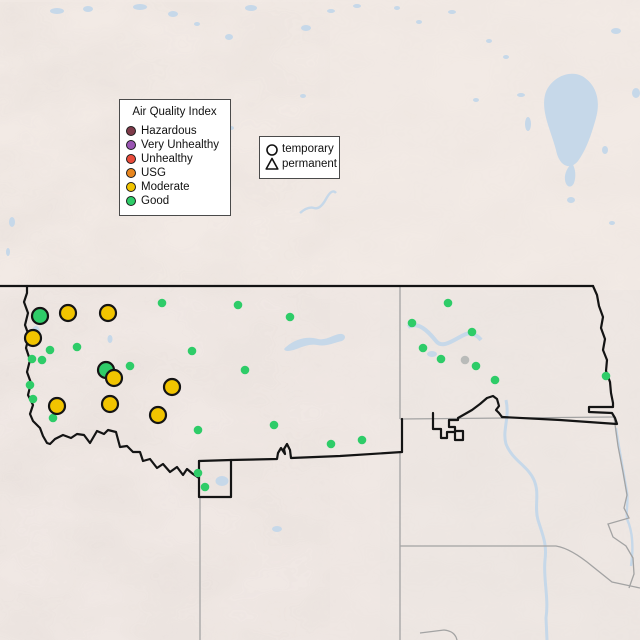 The image size is (640, 640). Describe the element at coordinates (571, 120) in the screenshot. I see `lake-large` at that location.